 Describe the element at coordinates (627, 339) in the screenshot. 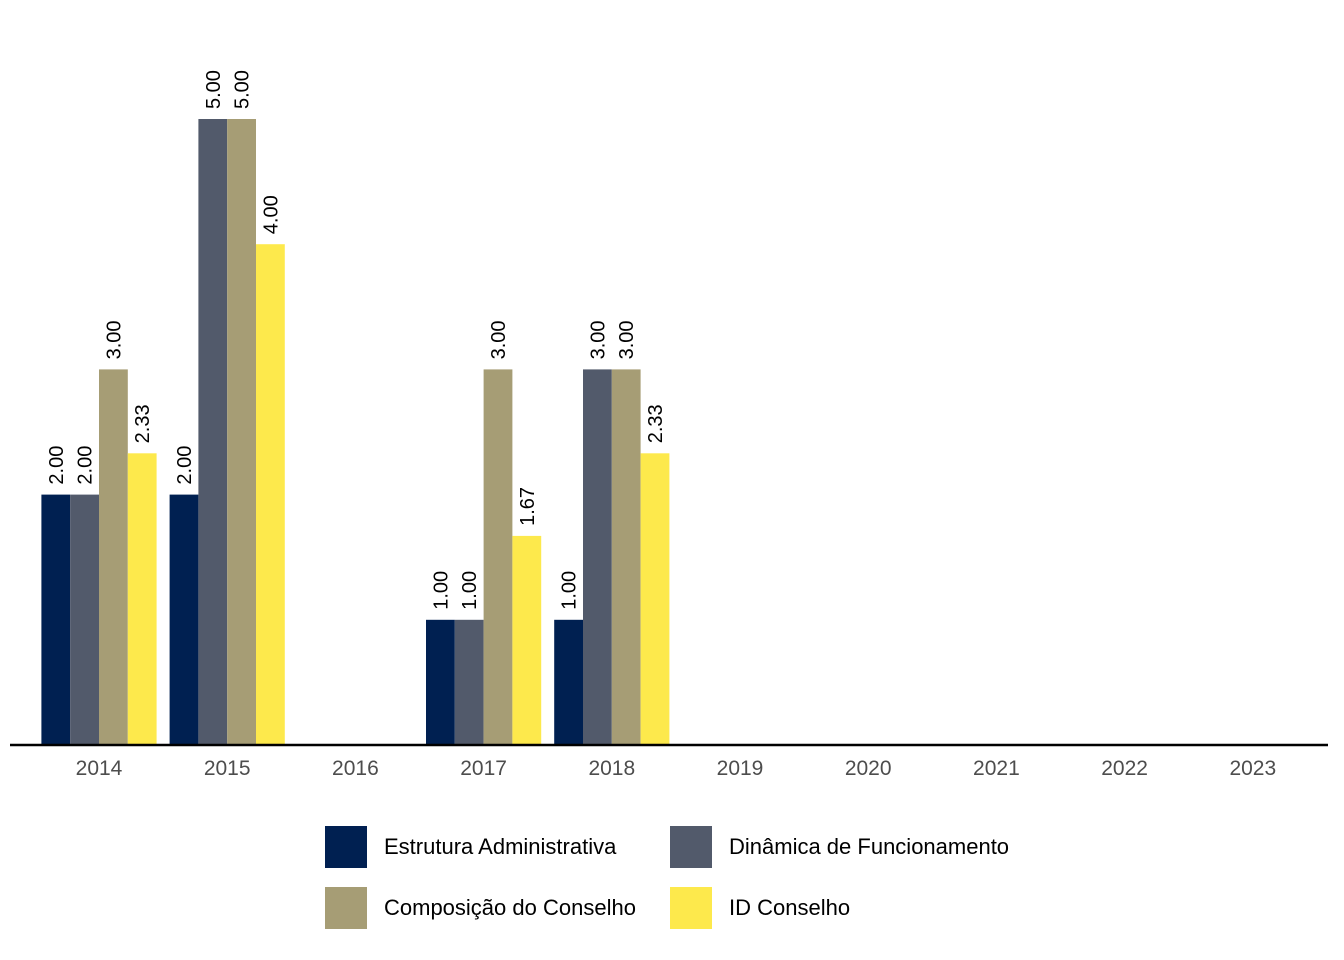

I see `data-label-2018-series-3: 3.00` at that location.